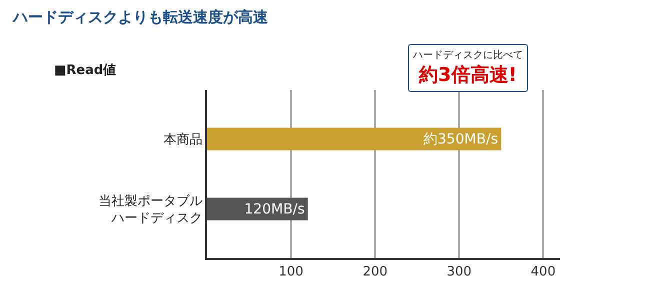 The image size is (650, 288). I want to click on x-tick-label: 200, so click(375, 272).